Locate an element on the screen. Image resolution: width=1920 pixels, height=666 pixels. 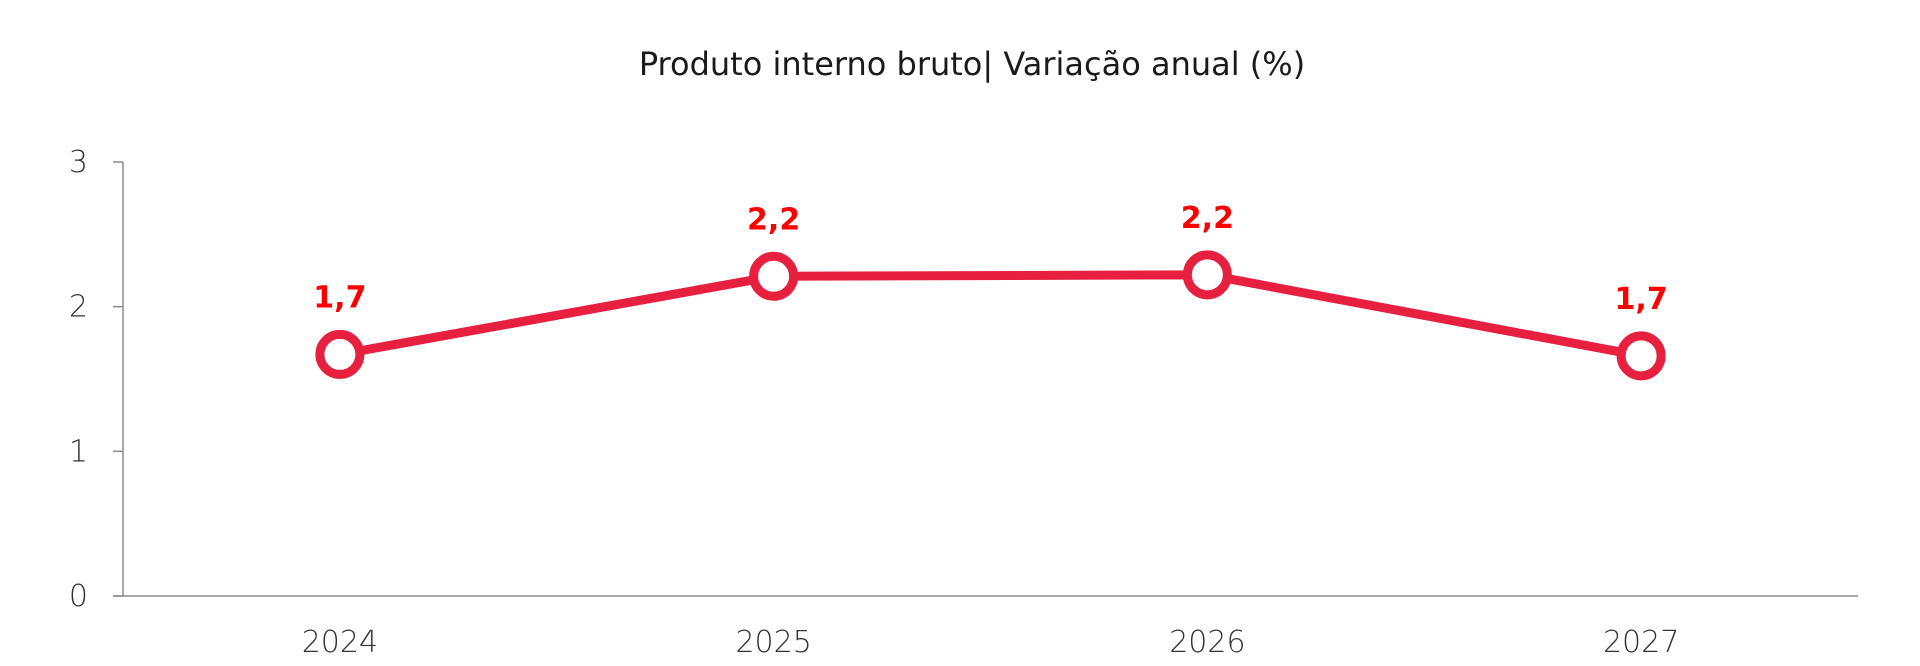
x-tick-label: 2026 is located at coordinates (1207, 642).